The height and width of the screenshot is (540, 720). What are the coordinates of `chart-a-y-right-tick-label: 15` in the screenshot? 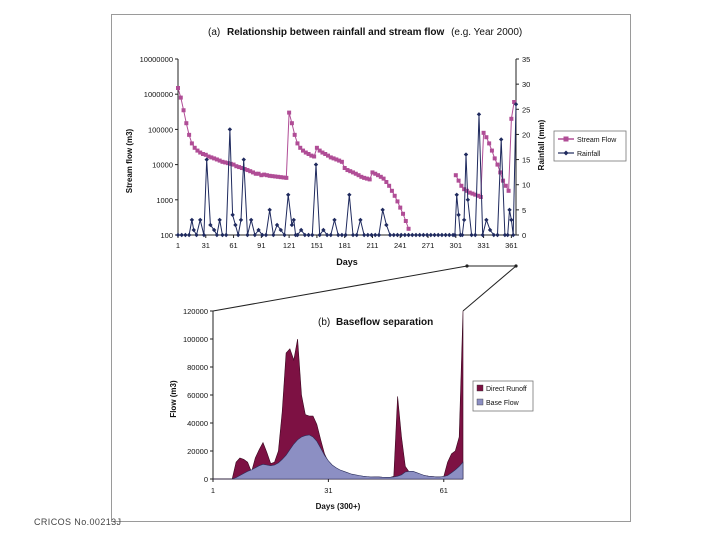 It's located at (526, 160).